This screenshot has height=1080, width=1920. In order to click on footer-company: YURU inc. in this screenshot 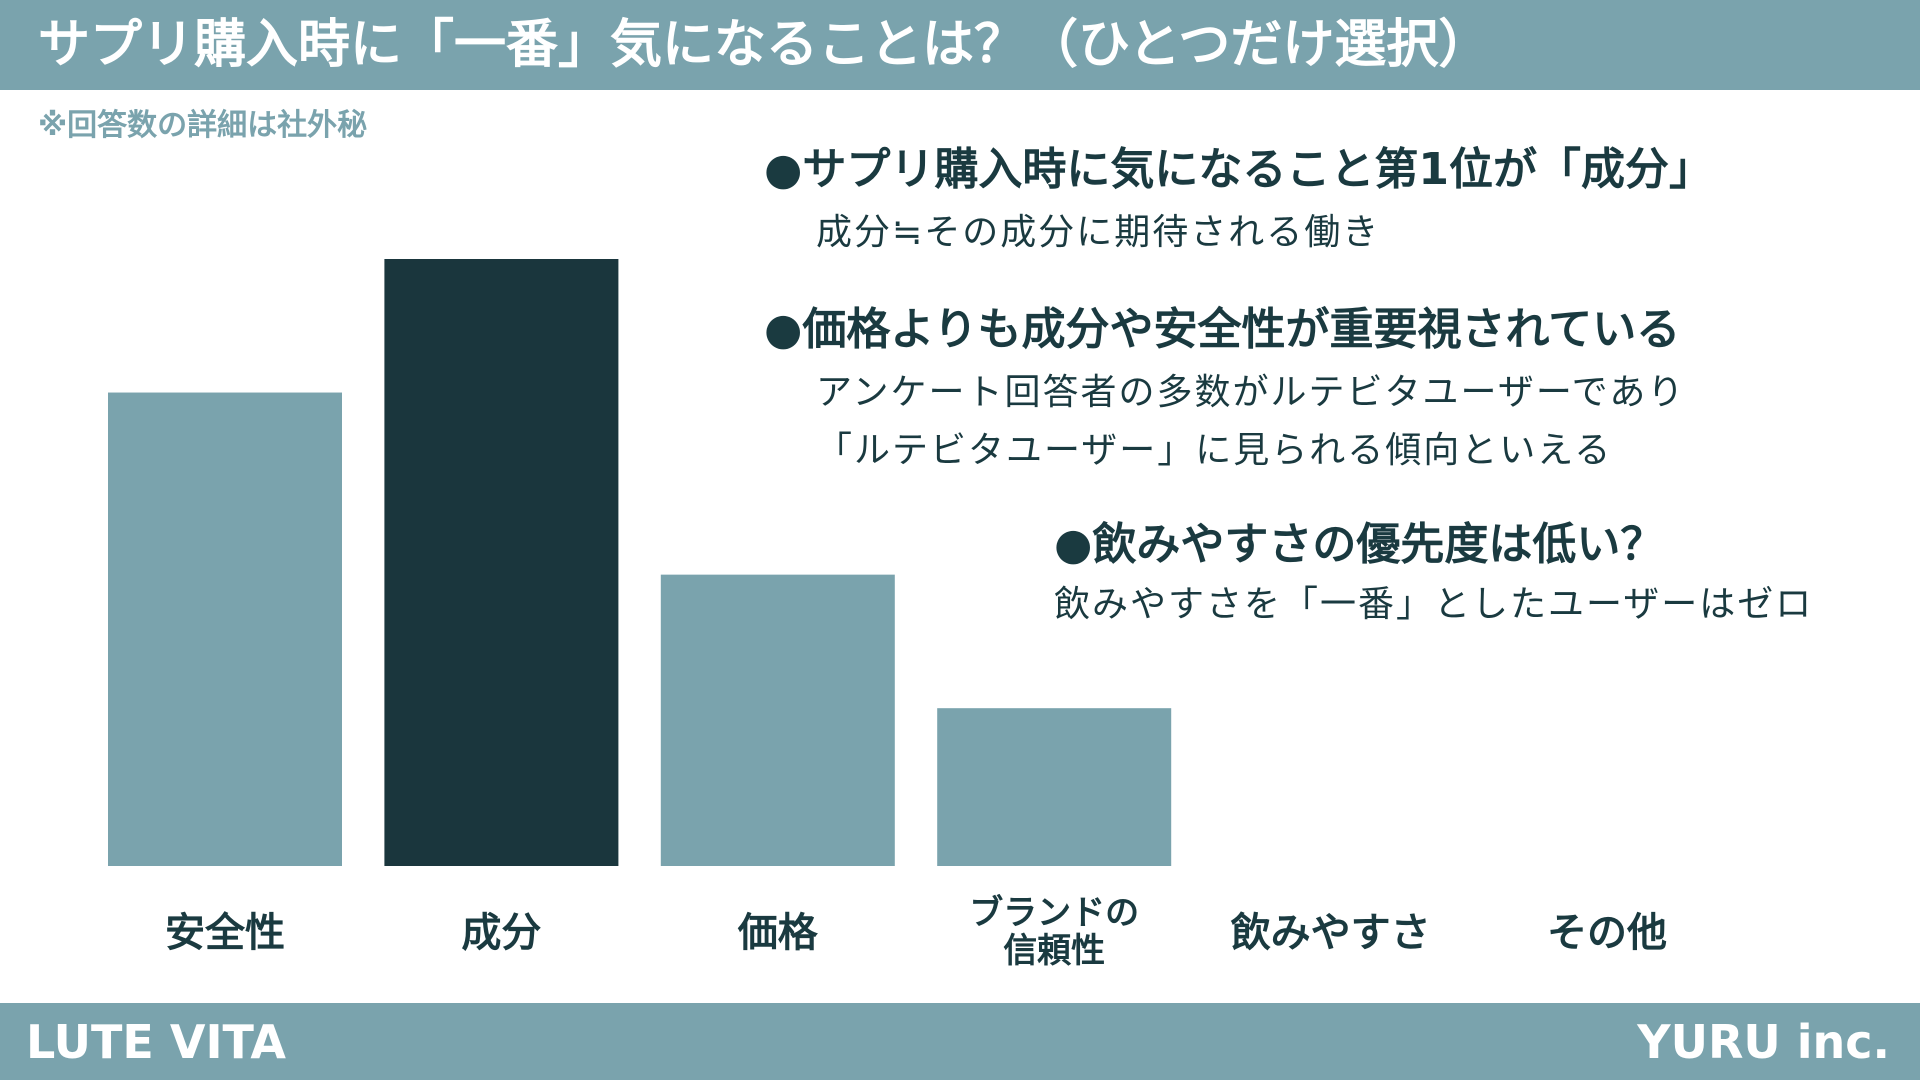, I will do `click(1763, 1042)`.